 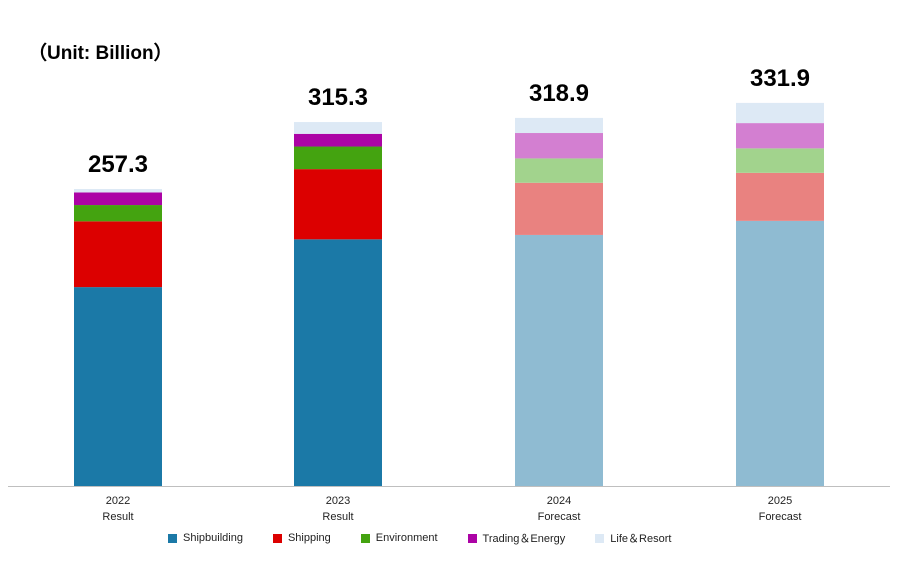 I want to click on bar-2022-shipbuilding, so click(x=118, y=386).